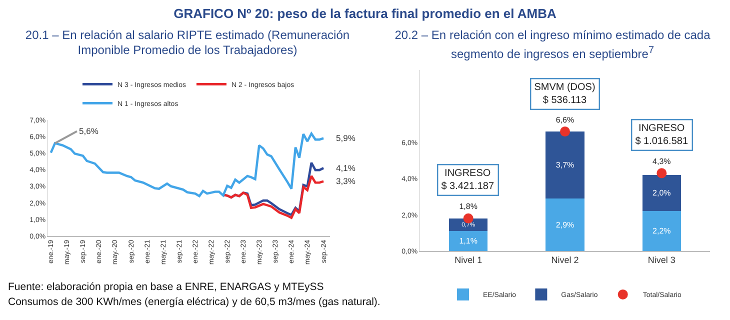  What do you see at coordinates (467, 180) in the screenshot?
I see `annotation: INGRESO $ 3.421.187` at bounding box center [467, 180].